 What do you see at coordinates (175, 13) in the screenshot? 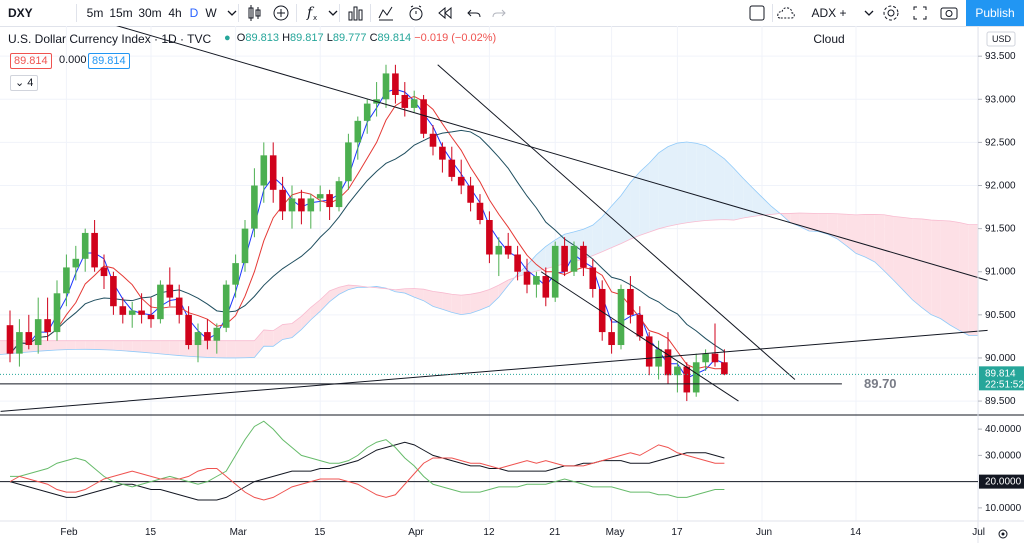
I see `interval-4h: 4h` at bounding box center [175, 13].